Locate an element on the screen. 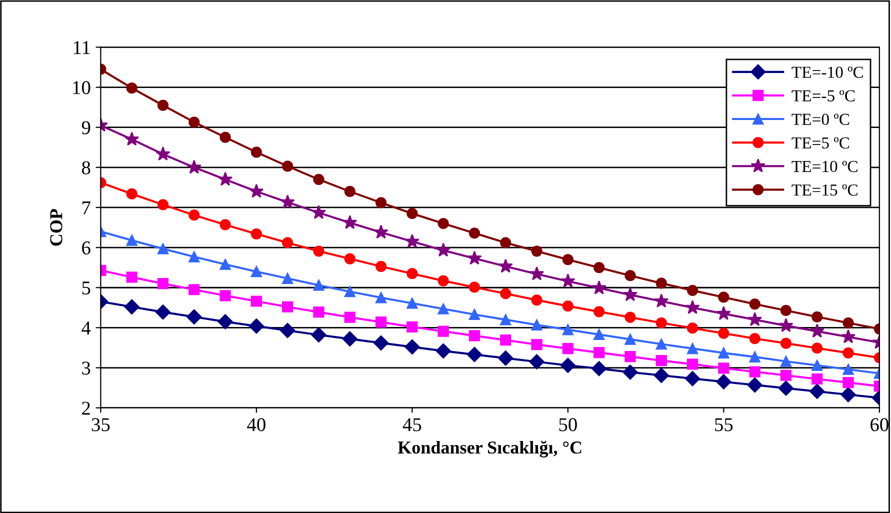 The image size is (891, 513). y-tick-label: 10 is located at coordinates (81, 87).